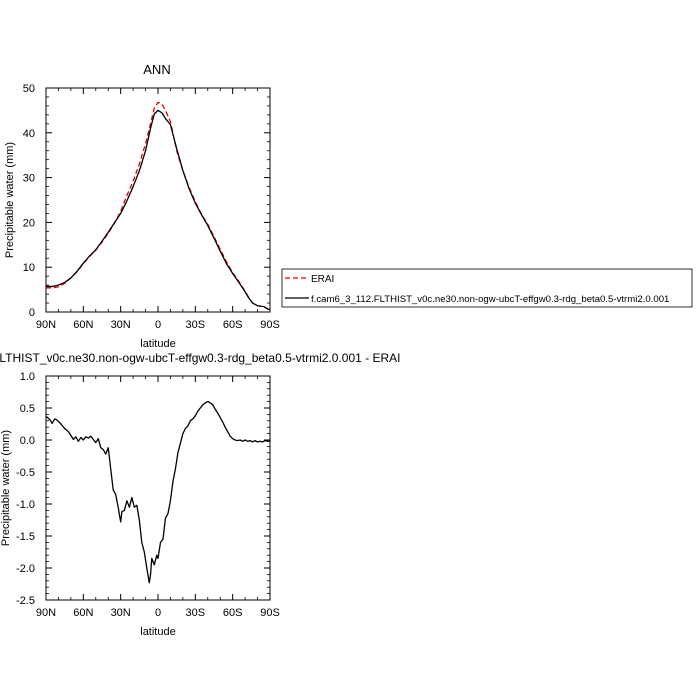 The height and width of the screenshot is (700, 700). Describe the element at coordinates (29, 89) in the screenshot. I see `top-y-tick-label: 50` at that location.